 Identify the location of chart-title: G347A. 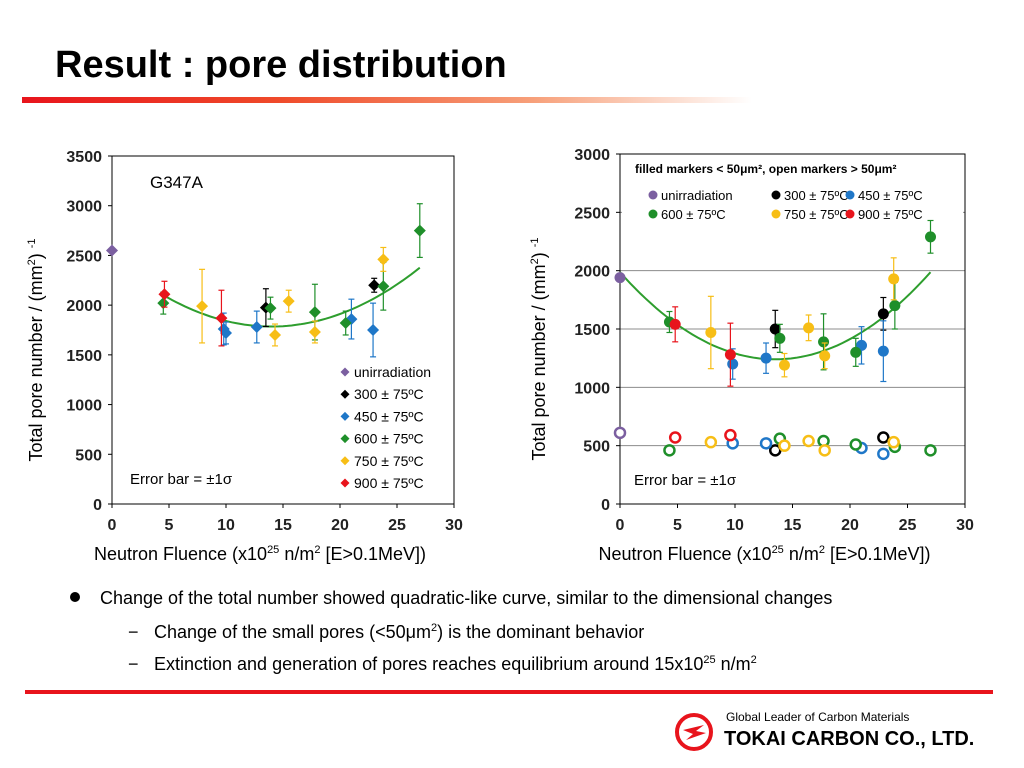
(177, 182).